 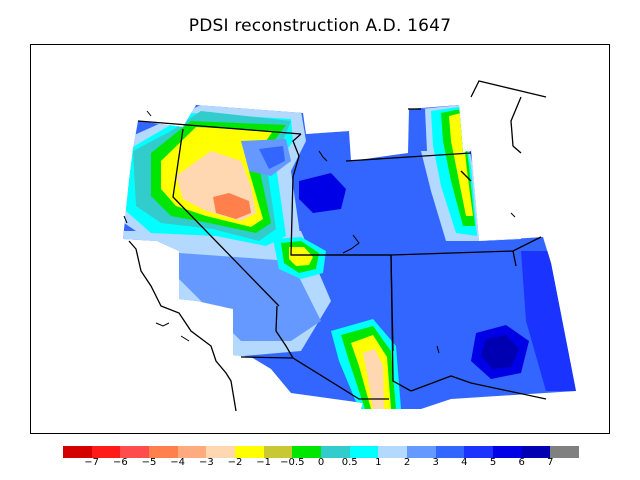 What do you see at coordinates (292, 462) in the screenshot?
I see `colorbar-tick-label: −0.5` at bounding box center [292, 462].